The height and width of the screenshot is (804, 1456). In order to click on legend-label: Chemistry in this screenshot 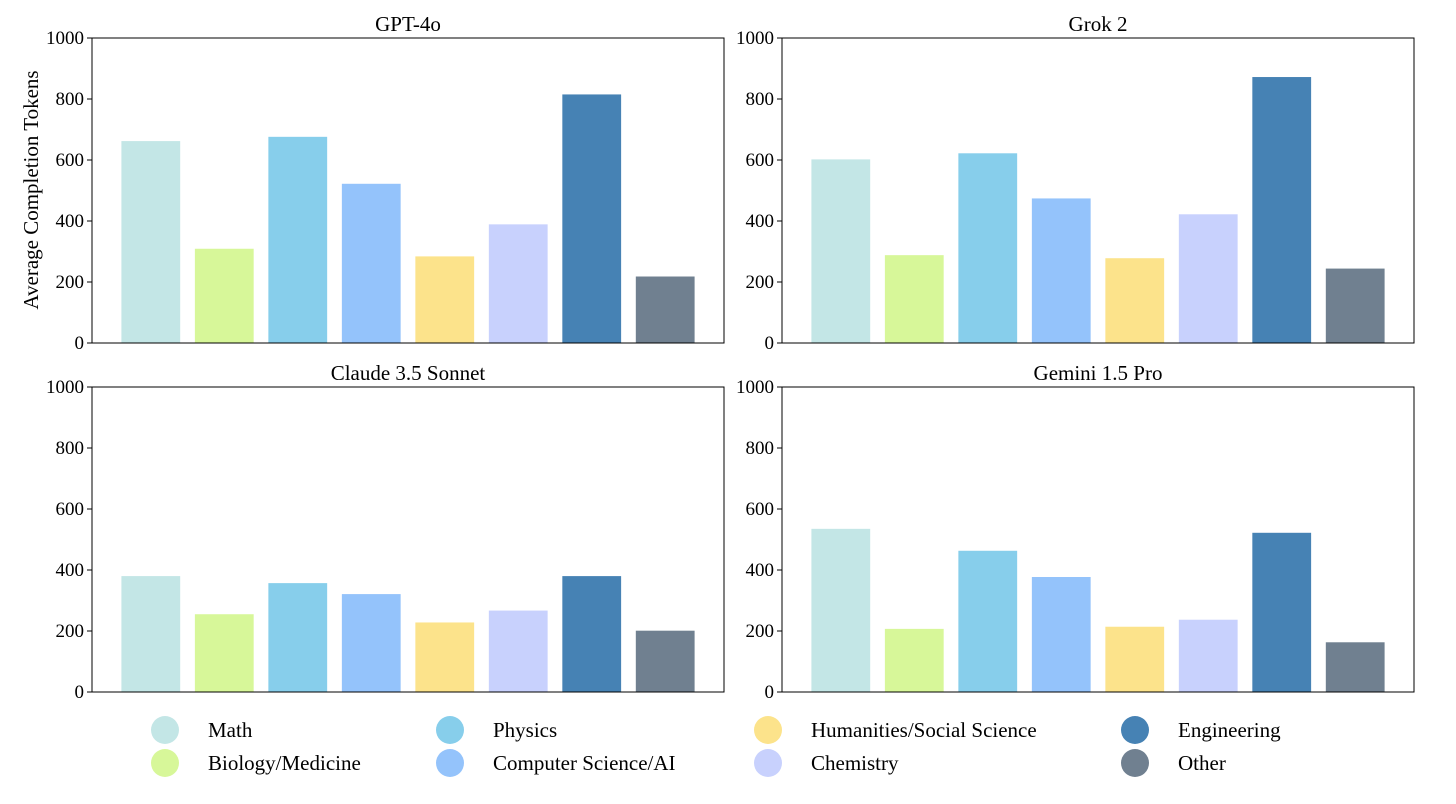, I will do `click(855, 763)`.